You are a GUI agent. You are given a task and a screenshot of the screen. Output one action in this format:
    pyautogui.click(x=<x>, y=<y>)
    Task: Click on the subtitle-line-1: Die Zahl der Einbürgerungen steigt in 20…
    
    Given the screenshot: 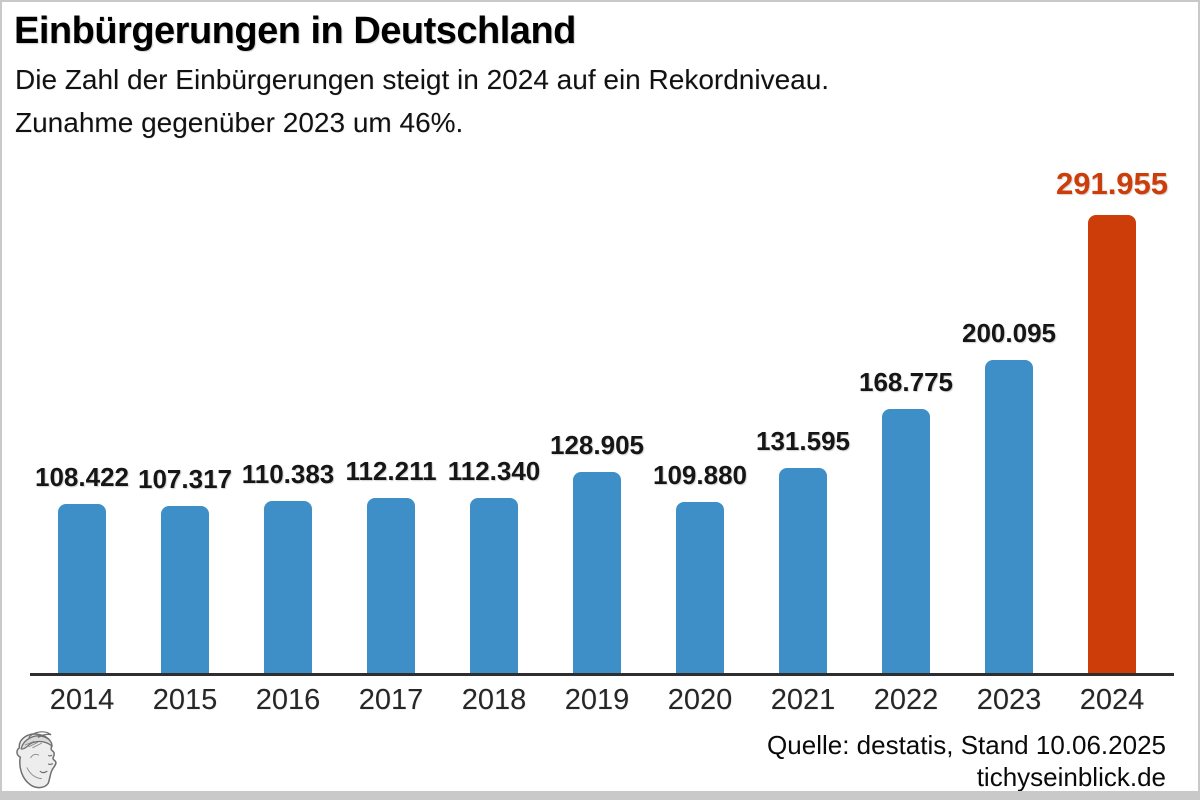 What is the action you would take?
    pyautogui.click(x=422, y=79)
    